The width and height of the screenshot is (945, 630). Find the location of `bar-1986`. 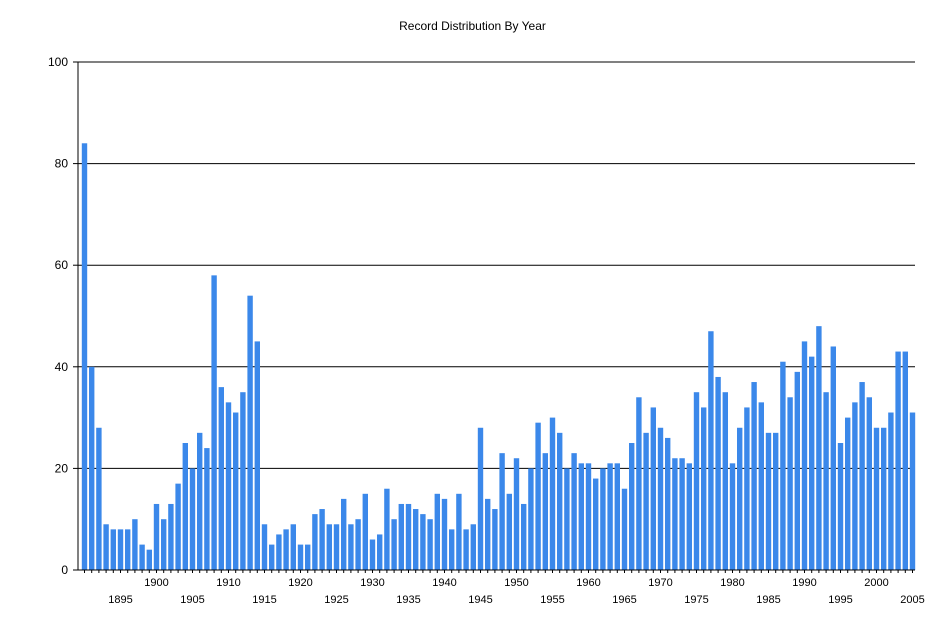

bar-1986 is located at coordinates (776, 501).